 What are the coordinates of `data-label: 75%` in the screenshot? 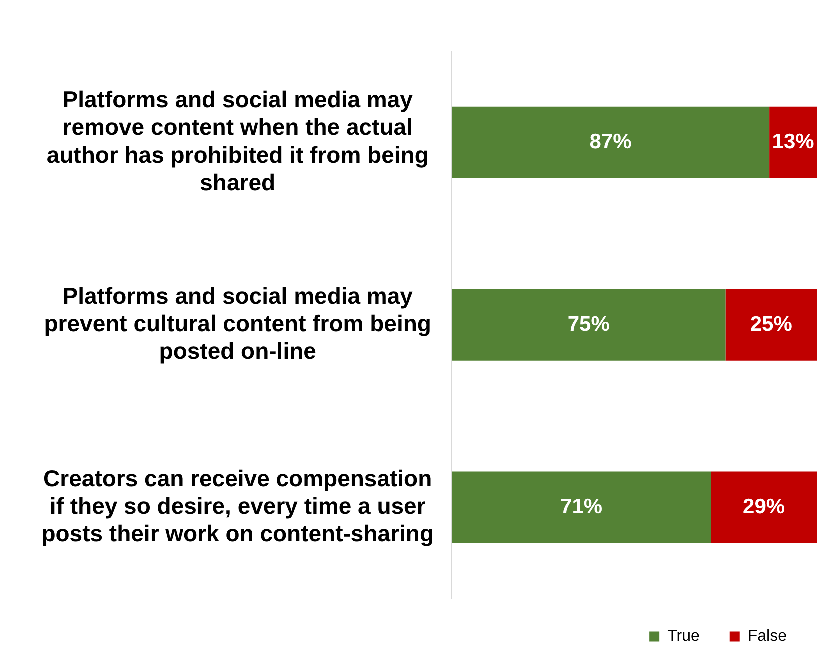 It's located at (589, 324).